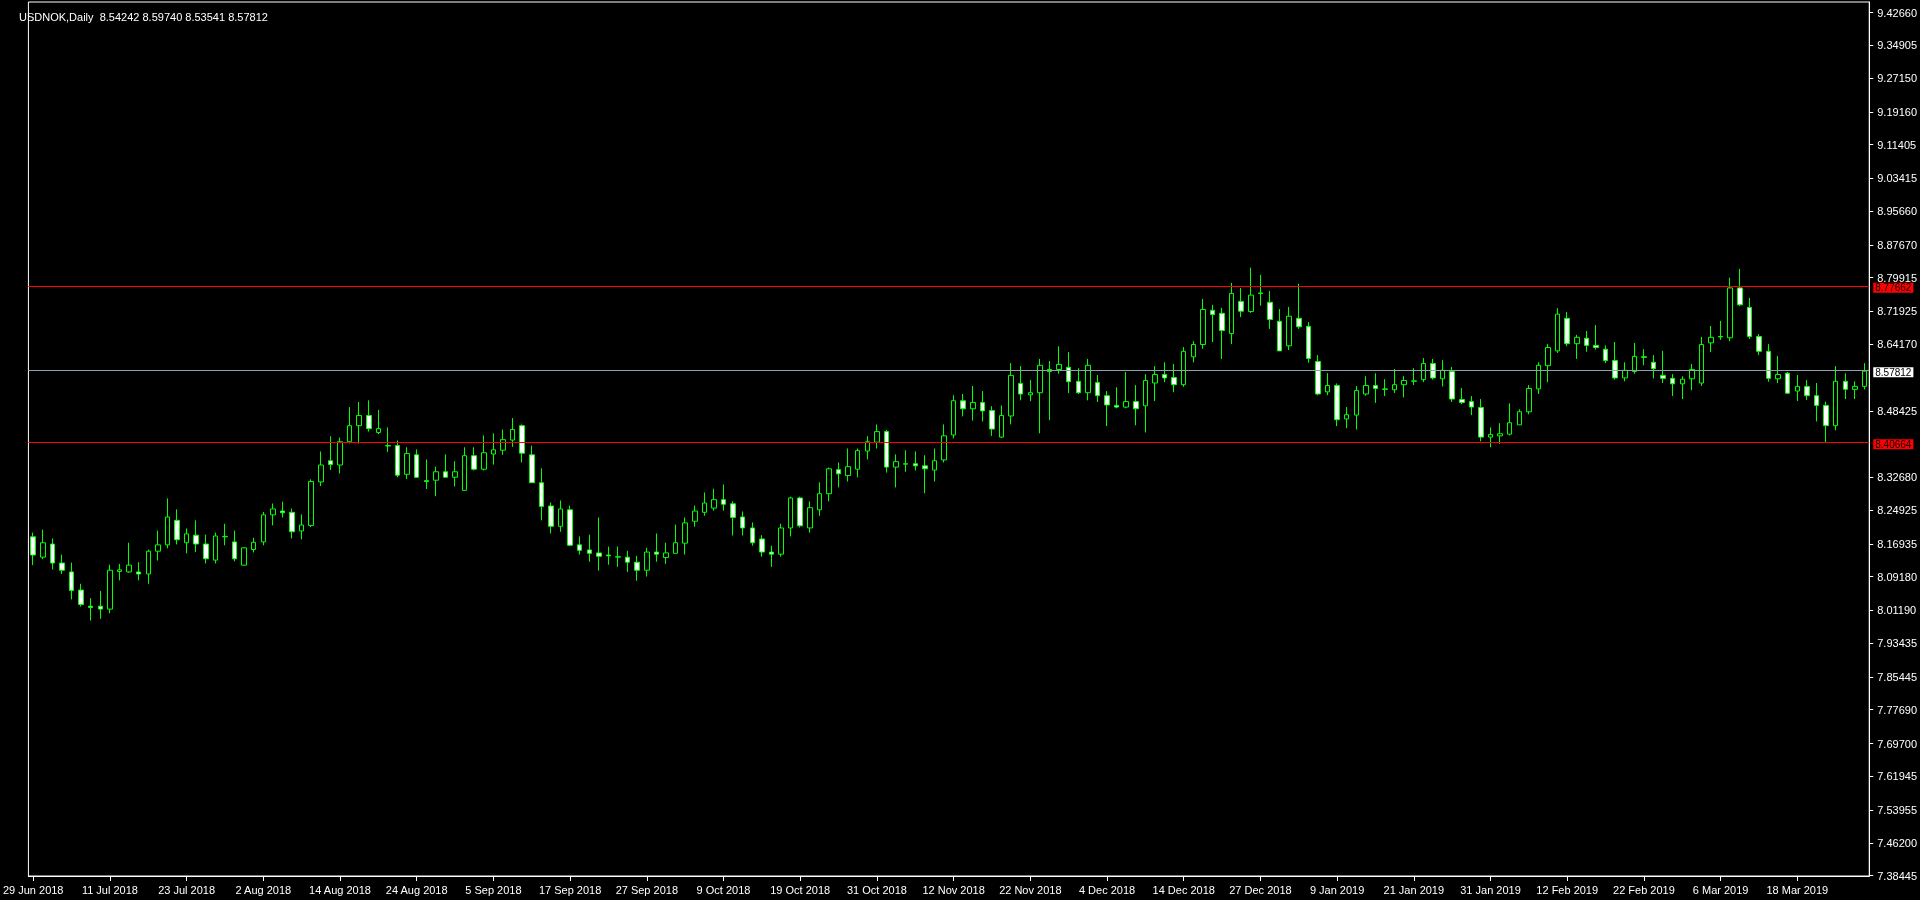 The image size is (1920, 900). I want to click on x-tick-label: 18 Mar 2019, so click(1797, 889).